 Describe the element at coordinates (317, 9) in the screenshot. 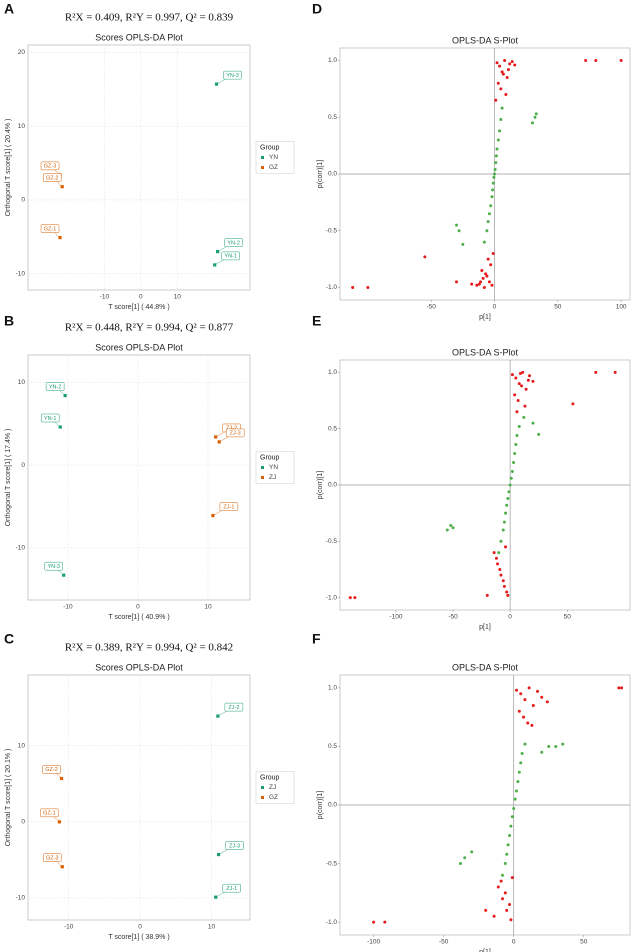

I see `panel-letter: D` at that location.